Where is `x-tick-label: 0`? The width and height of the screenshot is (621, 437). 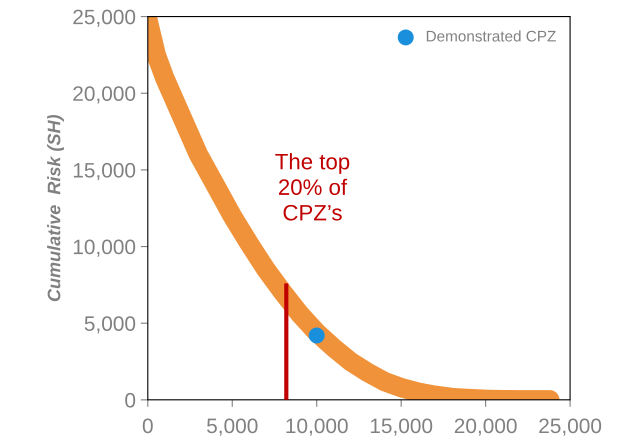 x-tick-label: 0 is located at coordinates (147, 426).